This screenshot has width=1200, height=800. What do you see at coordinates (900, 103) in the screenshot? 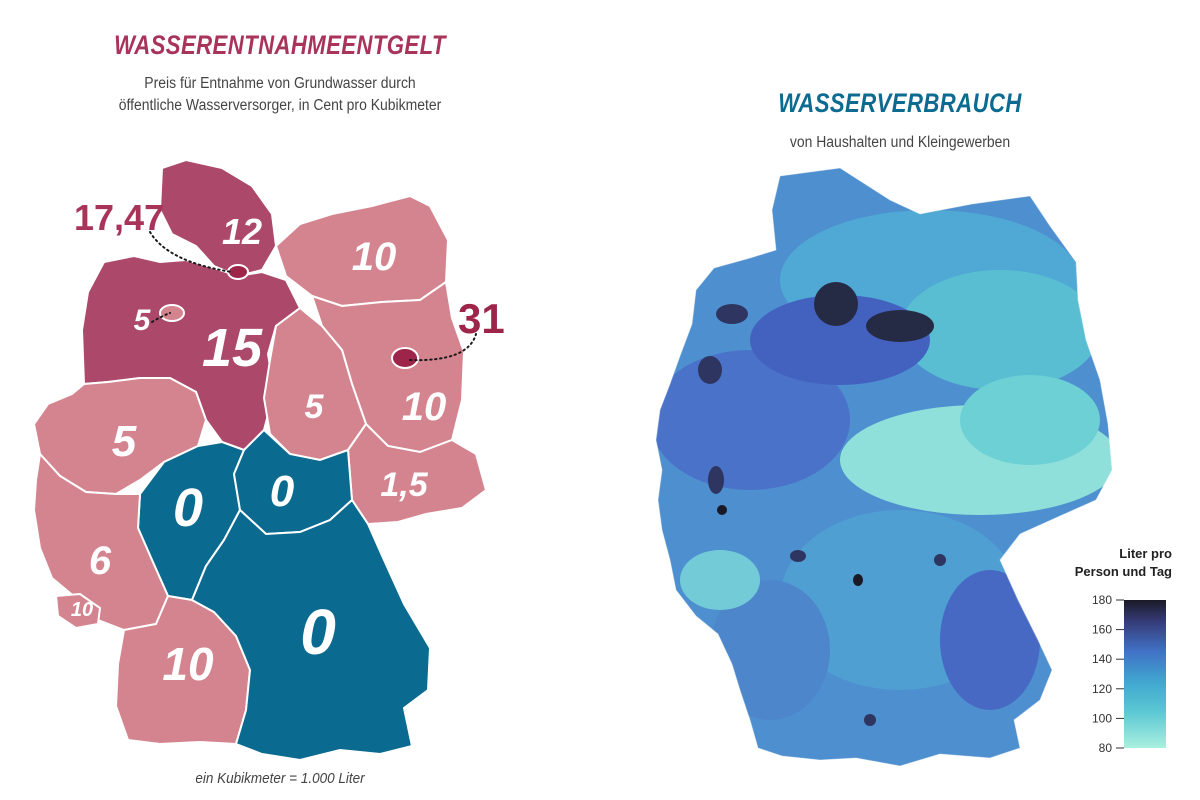
I see `right-map-title: WASSERVERBRAUCH` at bounding box center [900, 103].